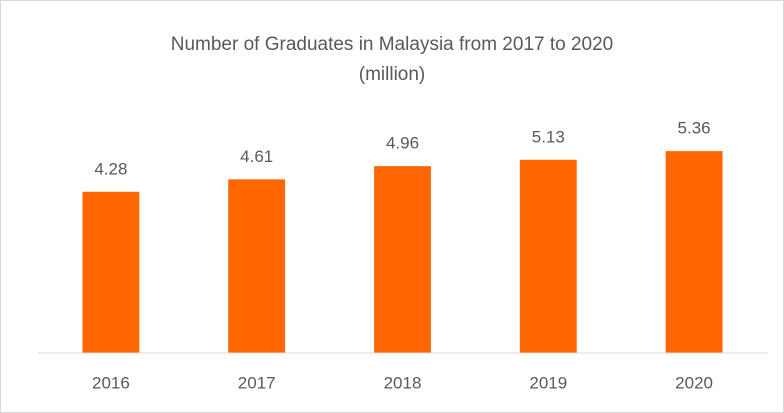 The height and width of the screenshot is (413, 784). What do you see at coordinates (402, 143) in the screenshot?
I see `data-label: 4.96` at bounding box center [402, 143].